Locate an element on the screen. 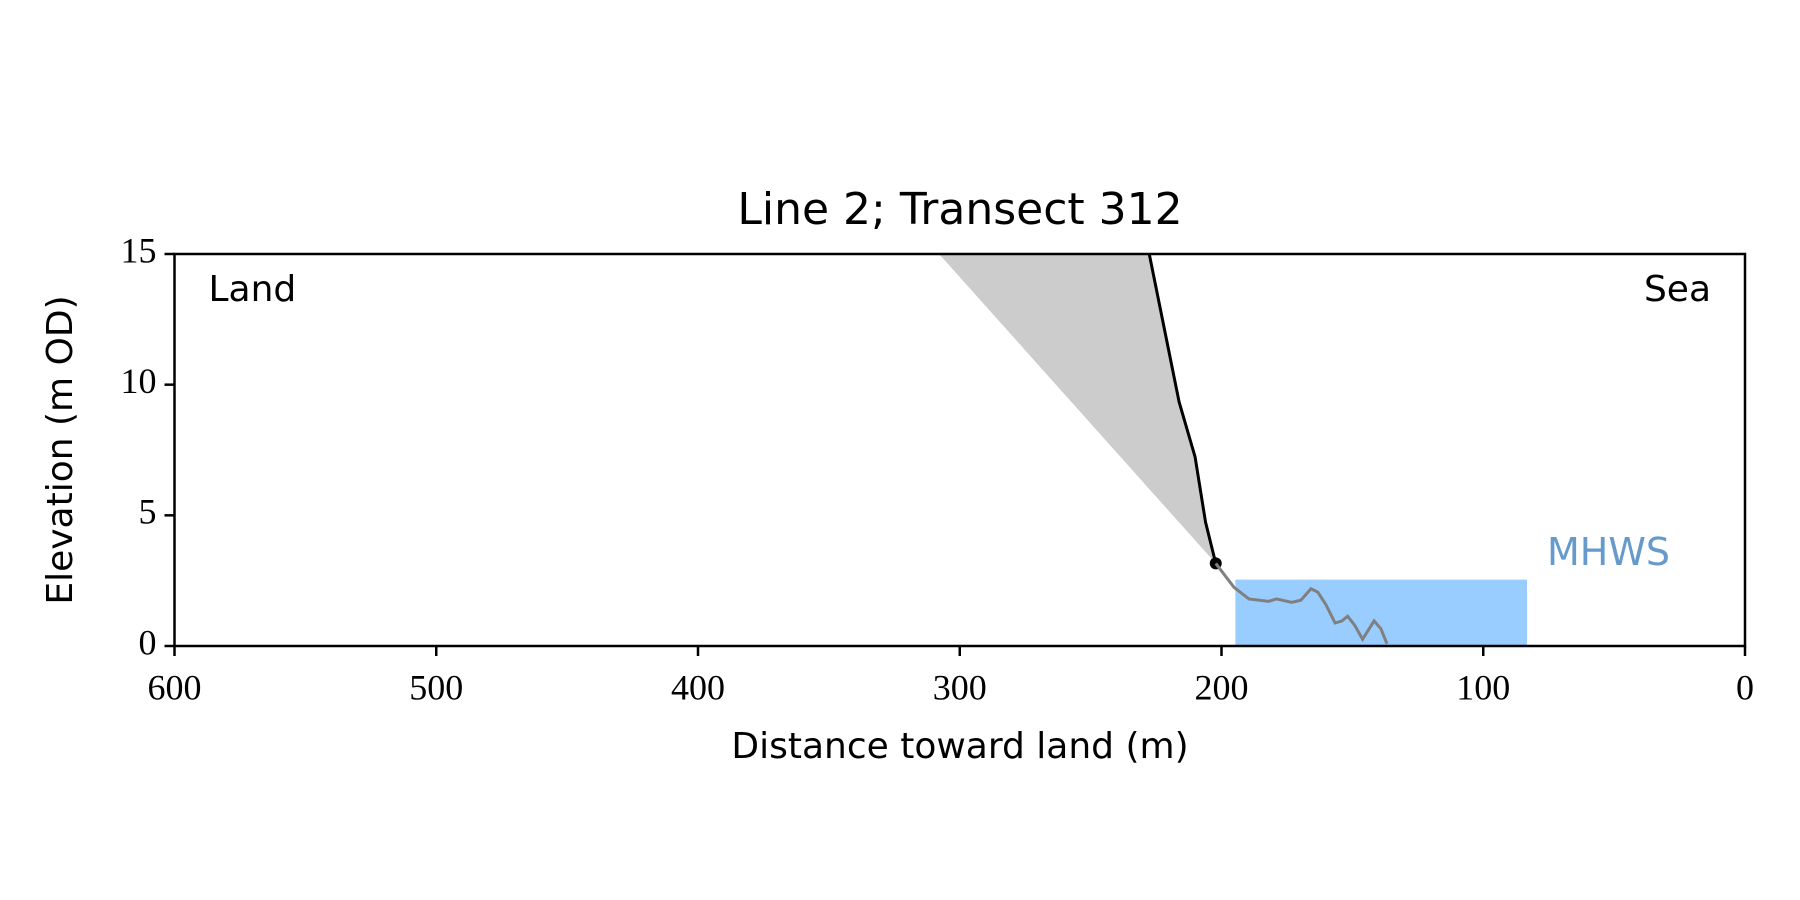 The width and height of the screenshot is (1800, 900). mhws-label: MHWS is located at coordinates (1608, 552).